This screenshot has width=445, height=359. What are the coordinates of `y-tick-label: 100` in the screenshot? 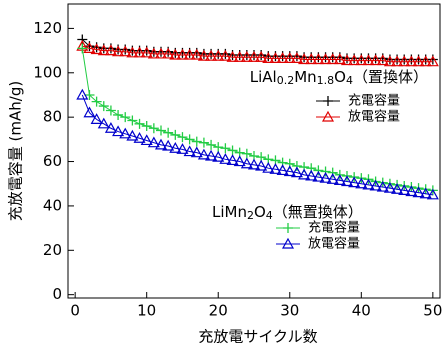 It's located at (47, 72).